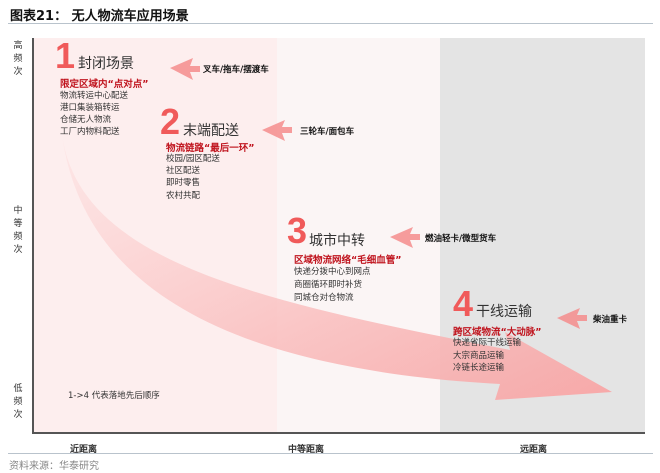 The height and width of the screenshot is (473, 660). What do you see at coordinates (90, 132) in the screenshot?
I see `stage-item: 工厂内物料配送` at bounding box center [90, 132].